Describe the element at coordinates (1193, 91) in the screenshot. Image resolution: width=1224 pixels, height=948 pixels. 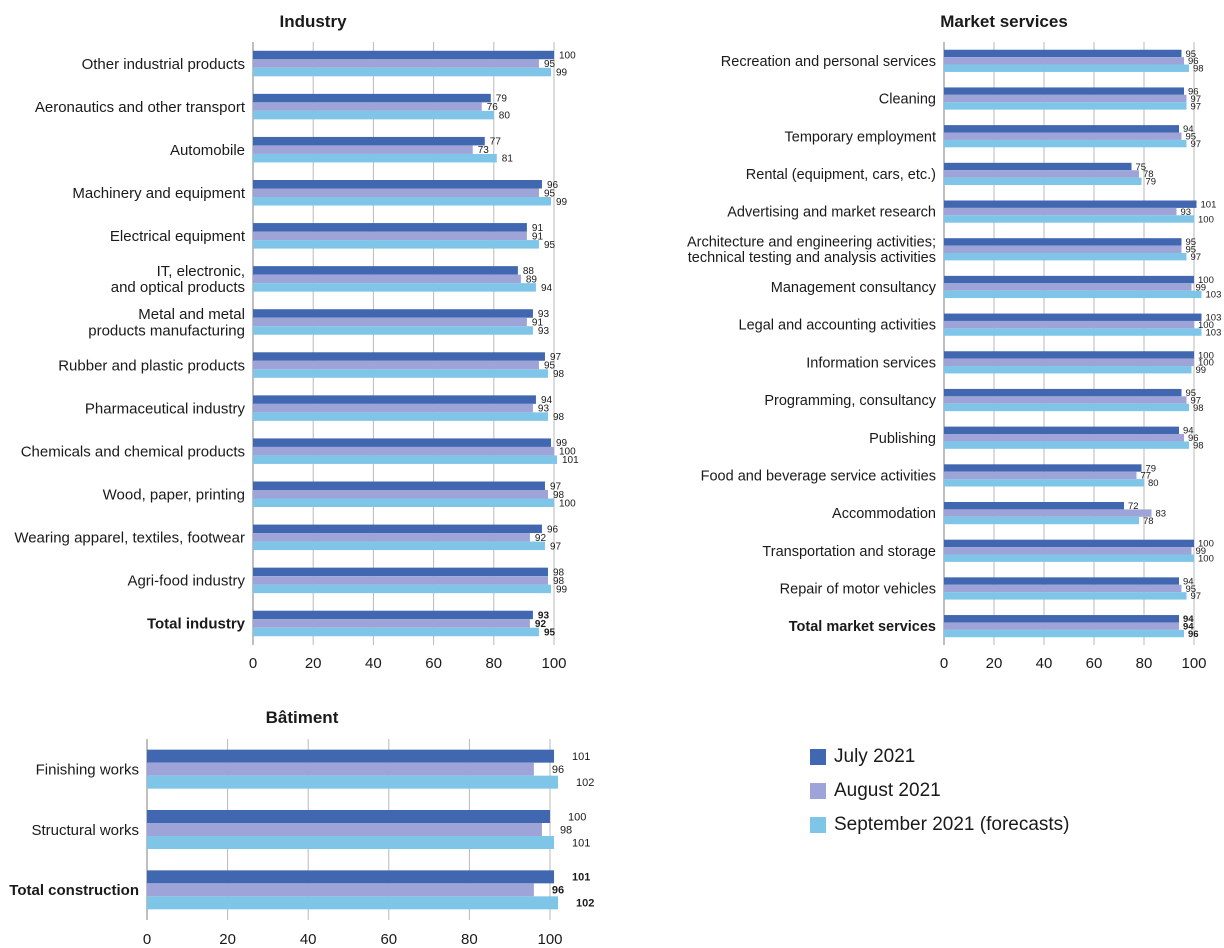
I see `market-services-value-label: 96` at that location.